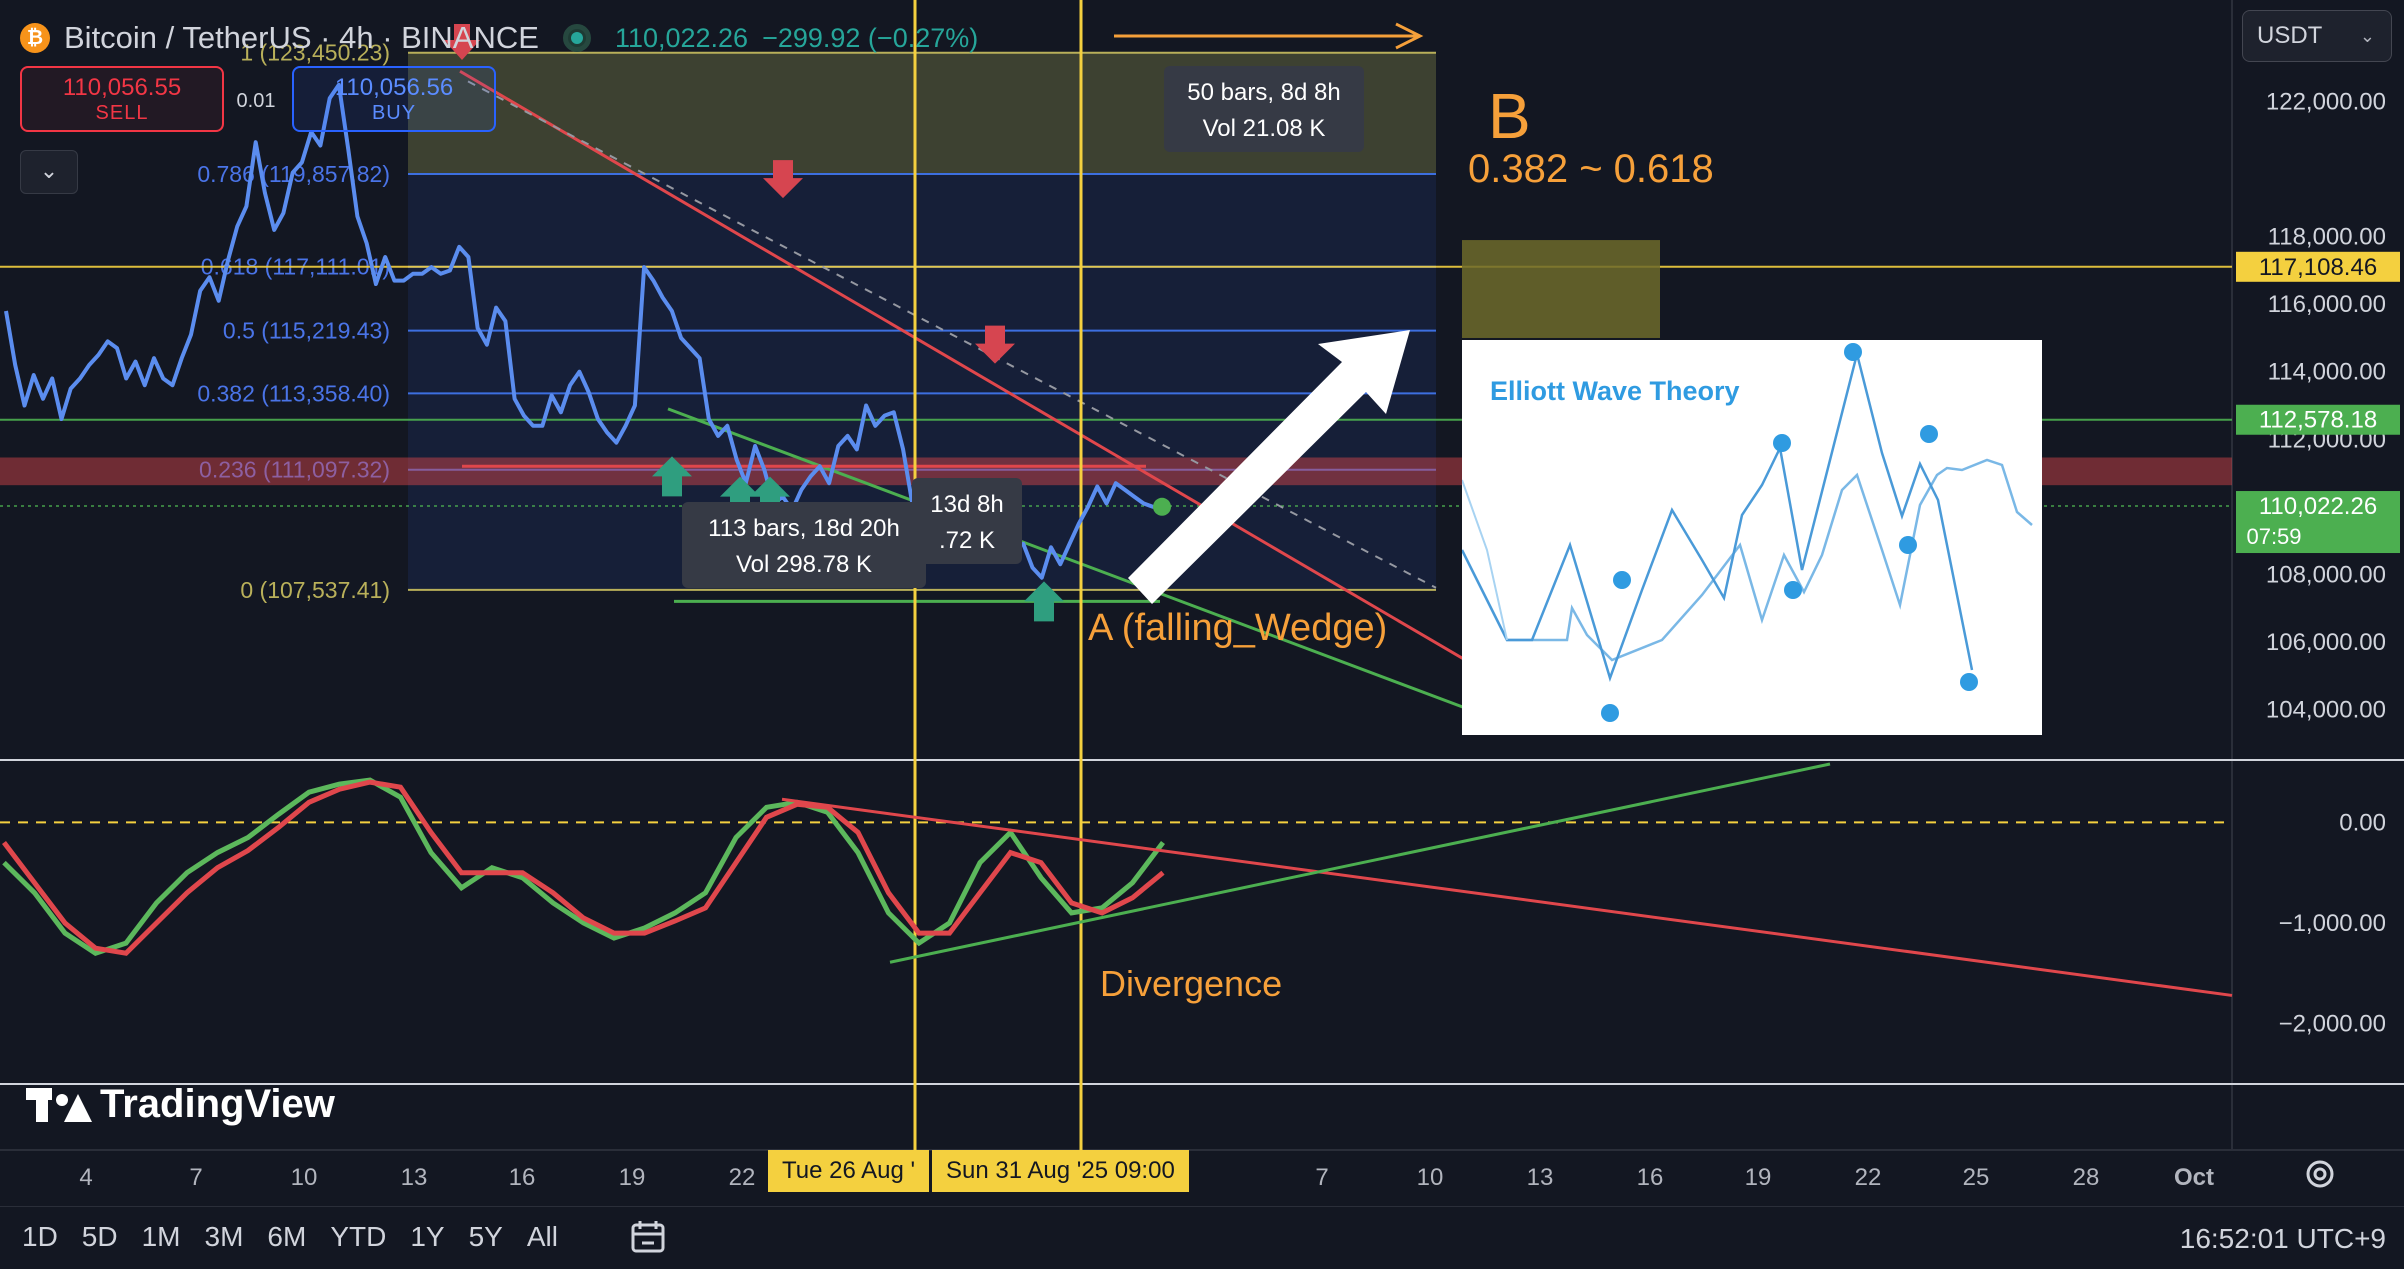 This screenshot has width=2404, height=1269. Describe the element at coordinates (315, 53) in the screenshot. I see `fib-label-1: 1 (123,450.23)` at that location.